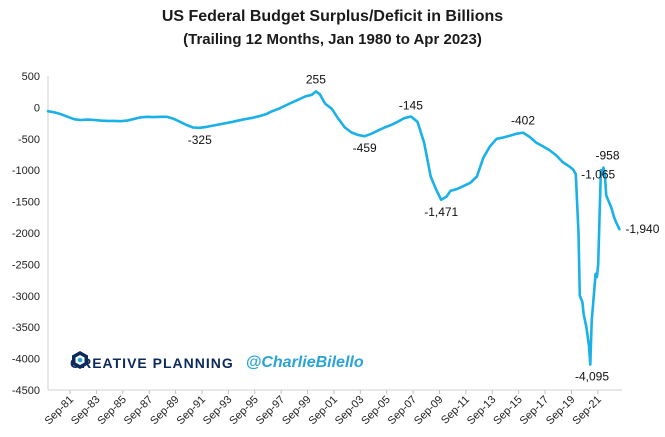 The width and height of the screenshot is (665, 437). I want to click on y-tick-label: -500, so click(29, 140).